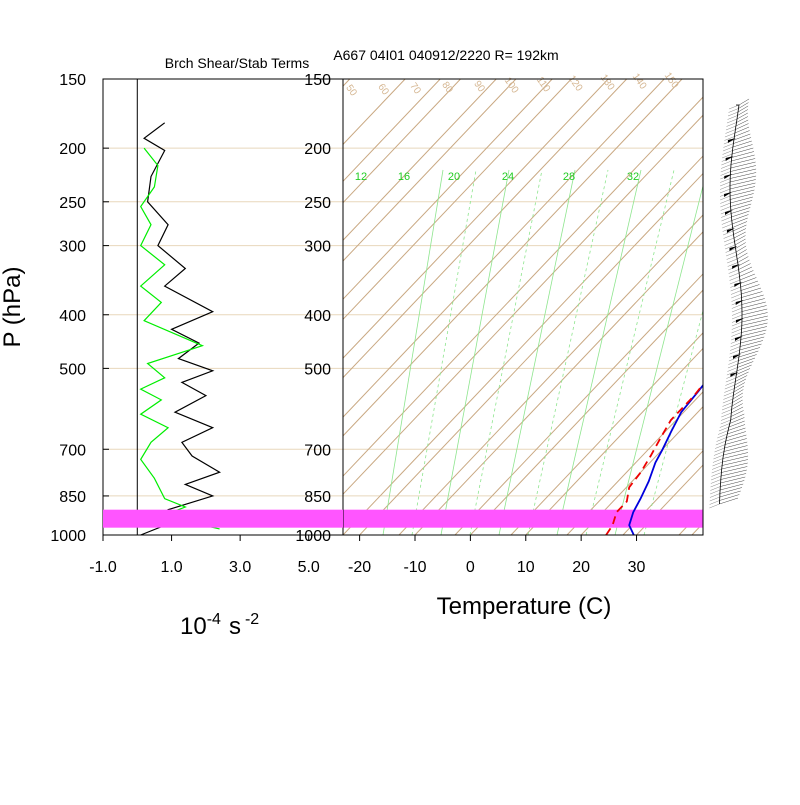  Describe the element at coordinates (72, 450) in the screenshot. I see `shear-y-tick-label: 700` at that location.